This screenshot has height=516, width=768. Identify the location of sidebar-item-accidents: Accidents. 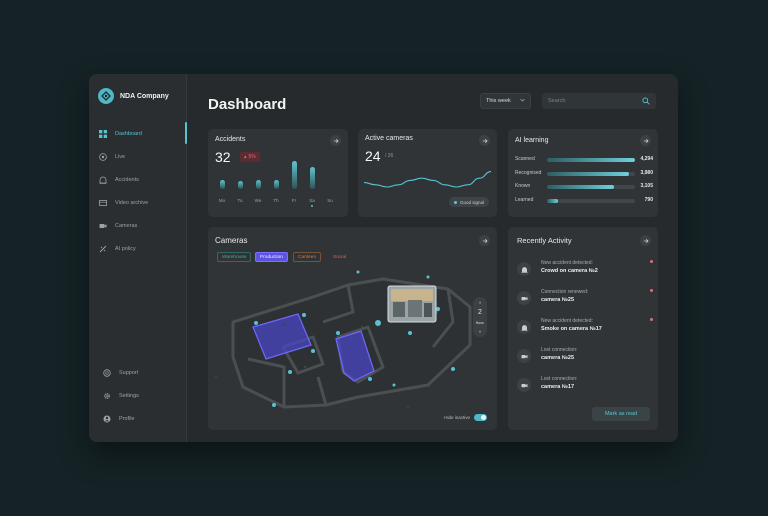
(119, 180).